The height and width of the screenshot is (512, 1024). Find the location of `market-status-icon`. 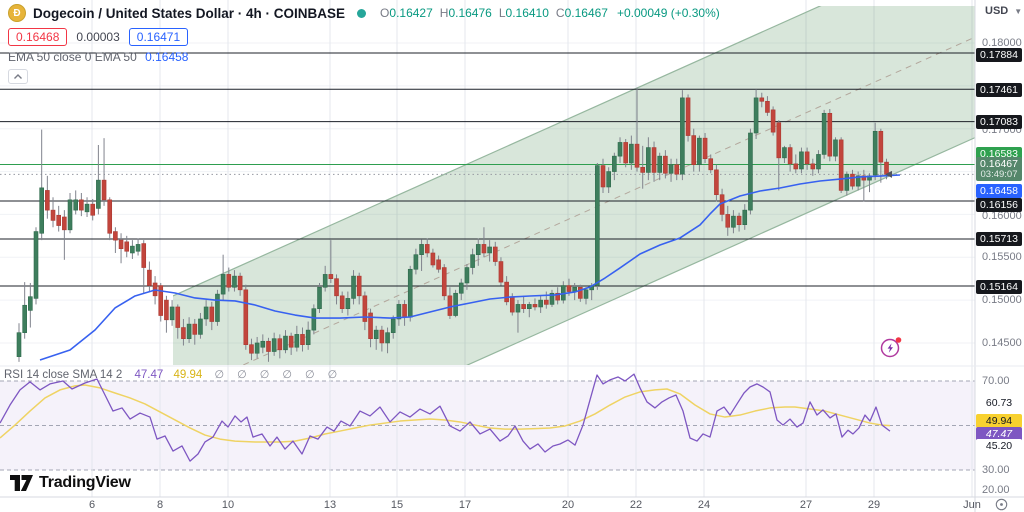

market-status-icon is located at coordinates (362, 13).